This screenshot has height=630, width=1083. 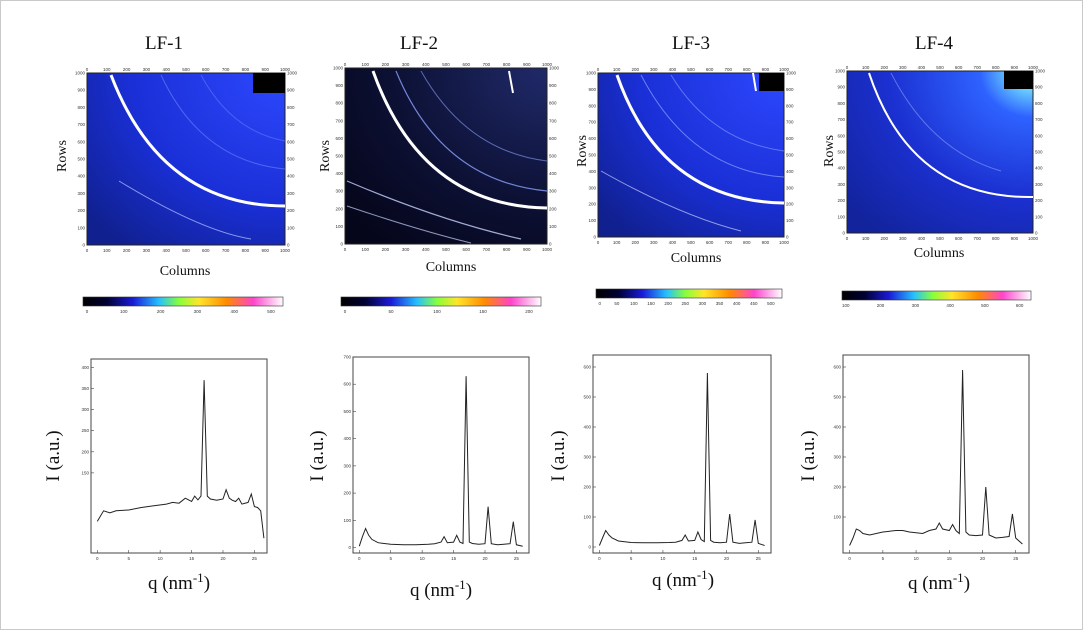 I want to click on det-ytick-lf2: 600, so click(x=339, y=138).